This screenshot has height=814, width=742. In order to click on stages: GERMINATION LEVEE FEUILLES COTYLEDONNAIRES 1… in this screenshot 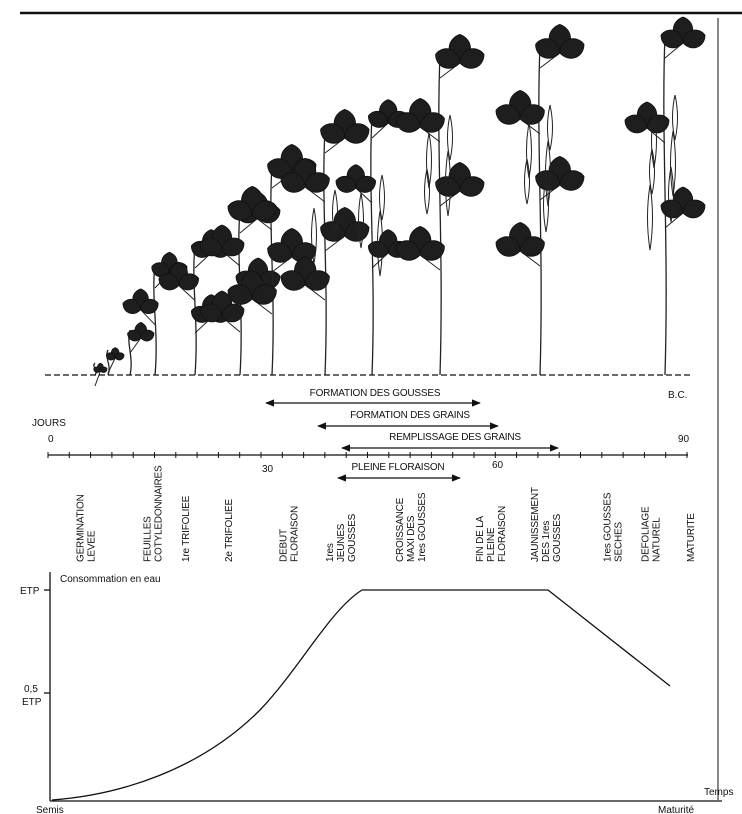, I will do `click(387, 513)`.